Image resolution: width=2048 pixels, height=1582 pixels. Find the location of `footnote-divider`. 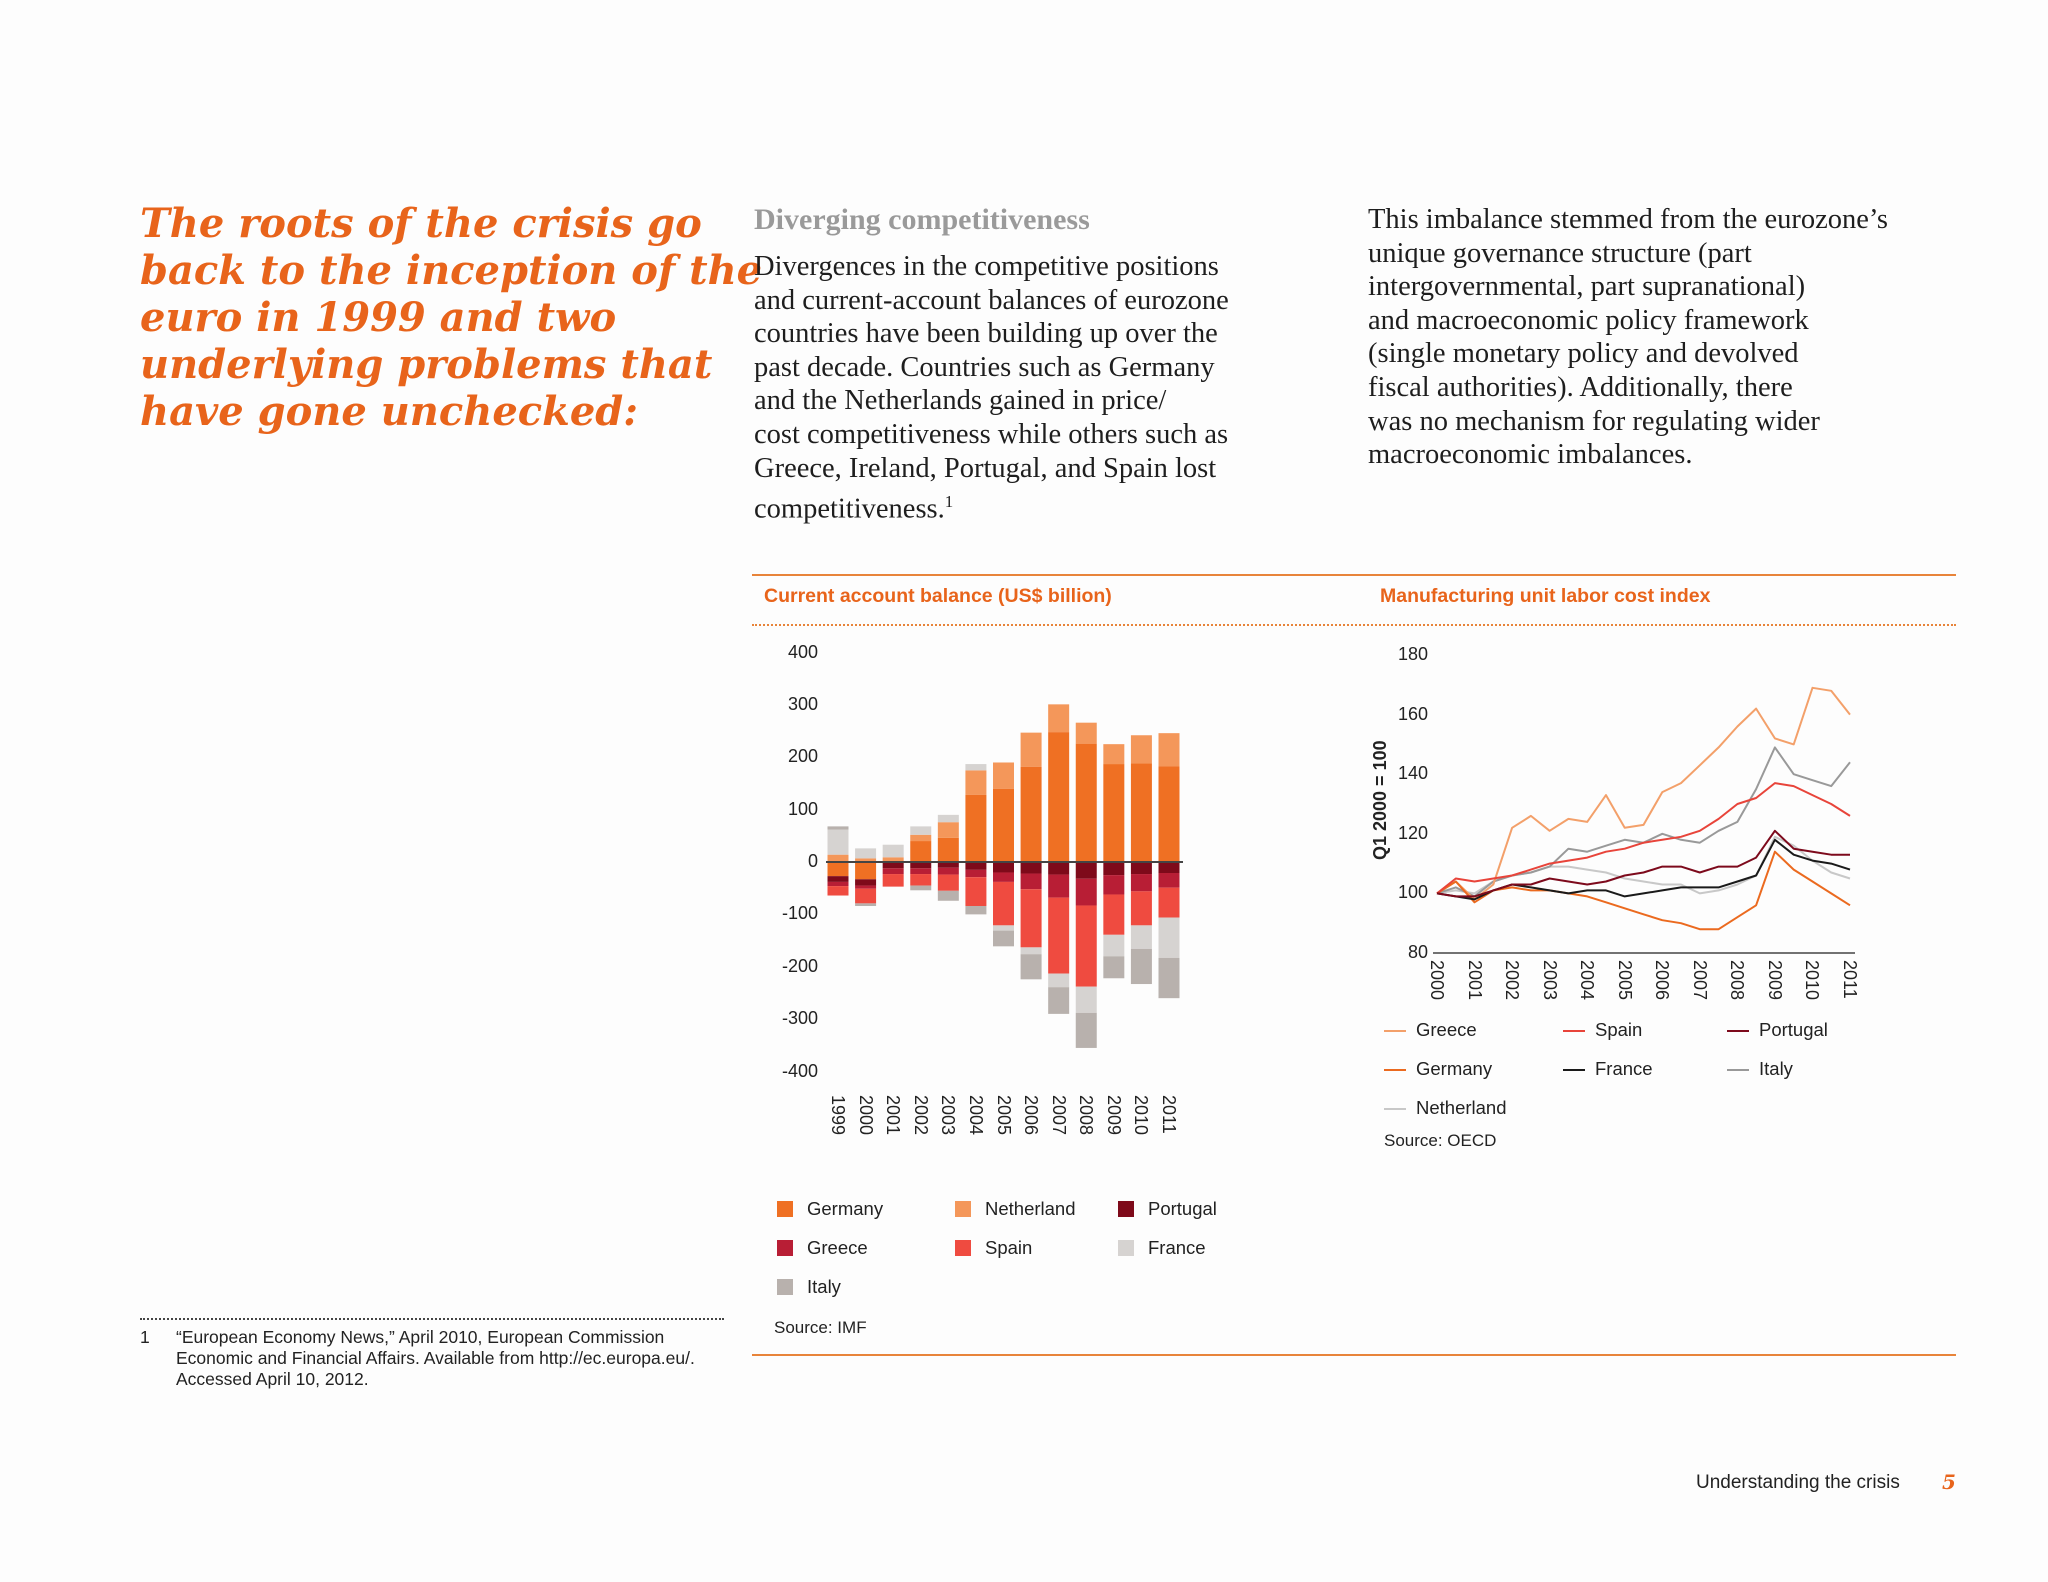

footnote-divider is located at coordinates (432, 1319).